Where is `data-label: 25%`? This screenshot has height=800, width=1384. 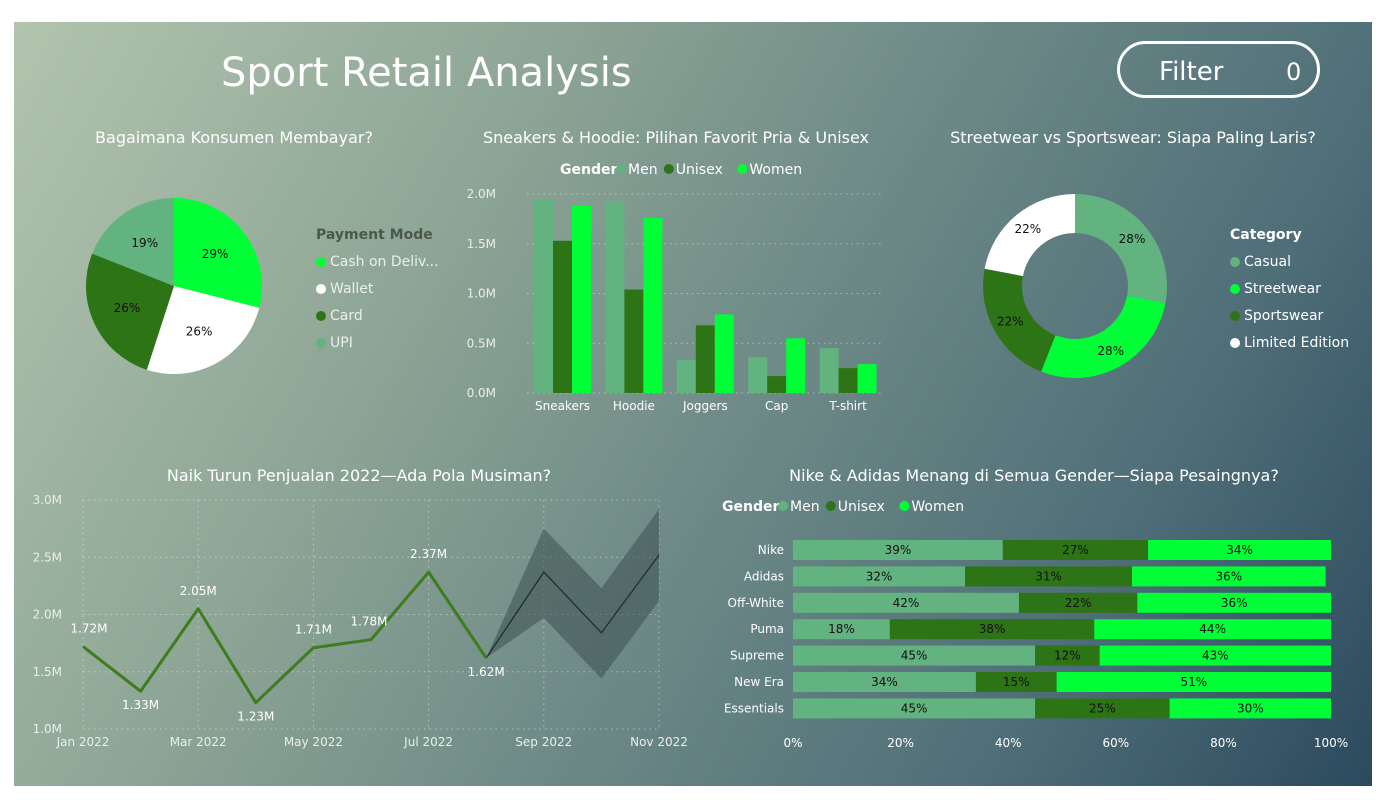 data-label: 25% is located at coordinates (1102, 708).